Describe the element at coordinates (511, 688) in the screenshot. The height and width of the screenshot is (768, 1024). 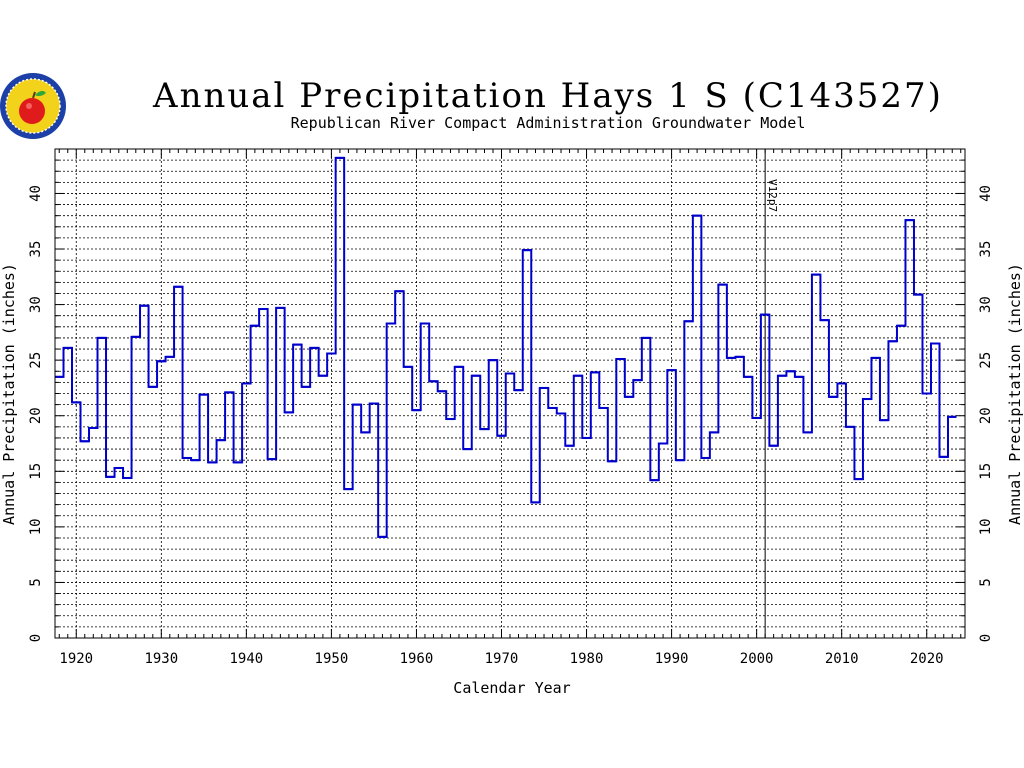
I see `x-axis-label: Calendar Year` at that location.